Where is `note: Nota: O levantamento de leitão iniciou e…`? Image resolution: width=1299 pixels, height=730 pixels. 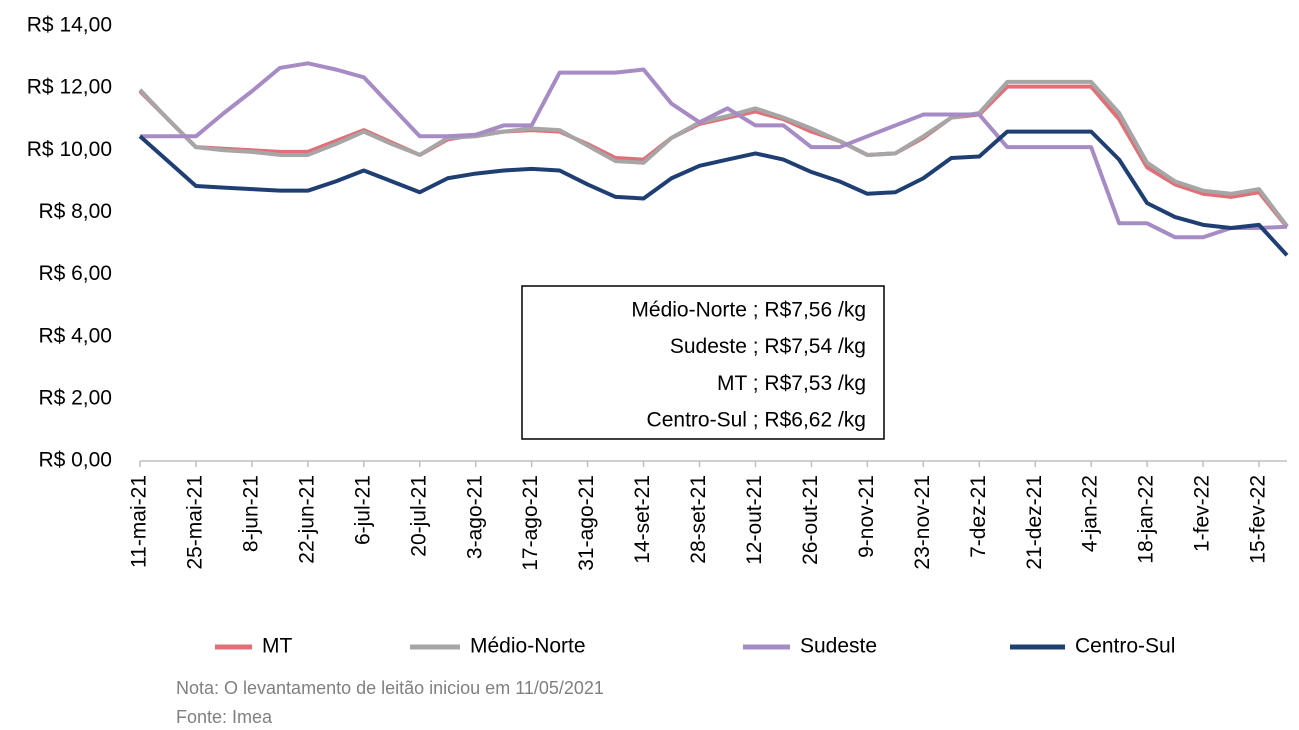 note: Nota: O levantamento de leitão iniciou e… is located at coordinates (390, 688).